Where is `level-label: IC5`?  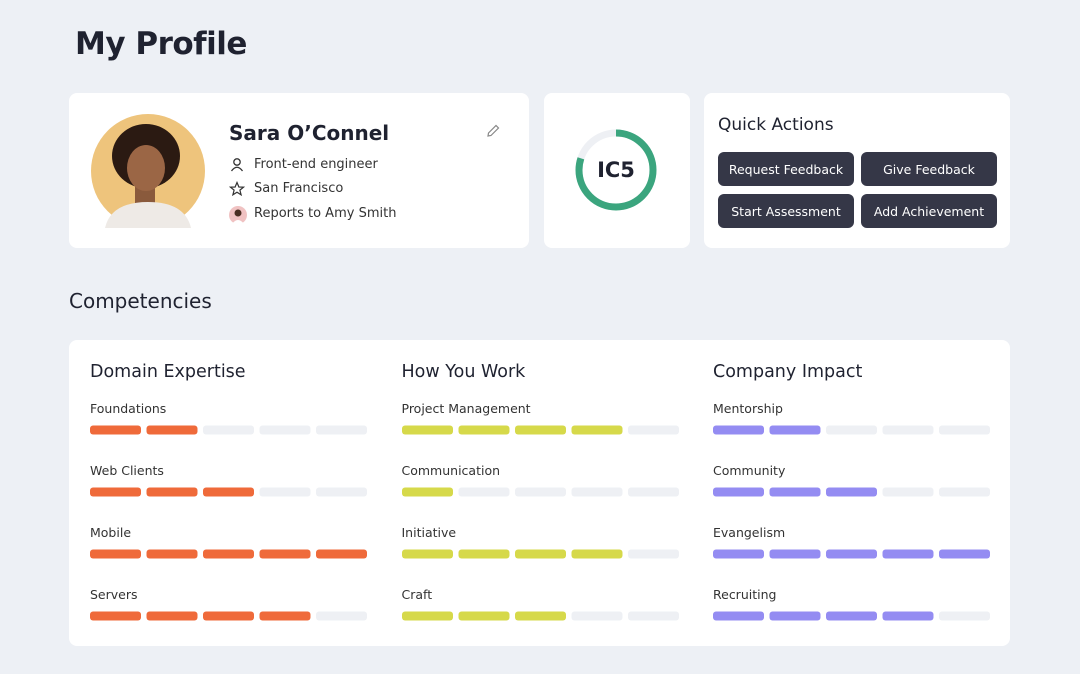 level-label: IC5 is located at coordinates (616, 170).